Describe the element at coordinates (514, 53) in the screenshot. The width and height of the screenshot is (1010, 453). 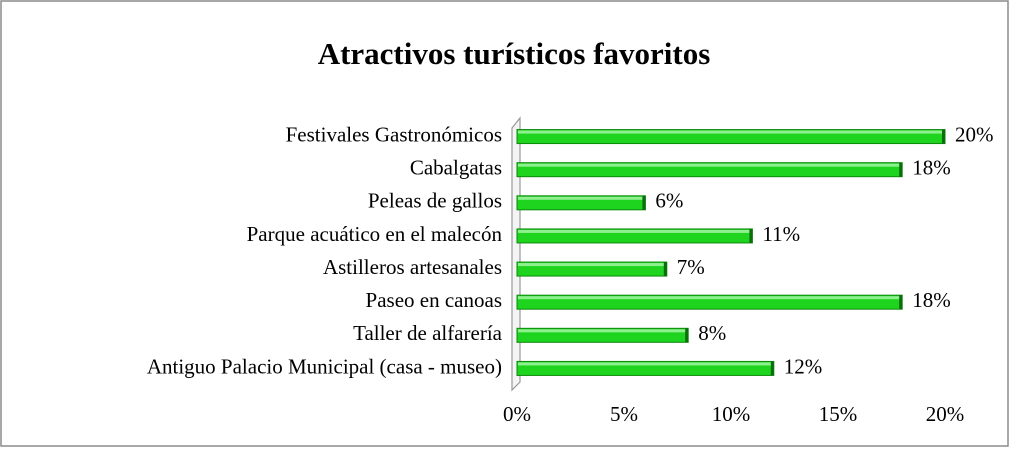
I see `chart-title: Atractivos turísticos favoritos` at that location.